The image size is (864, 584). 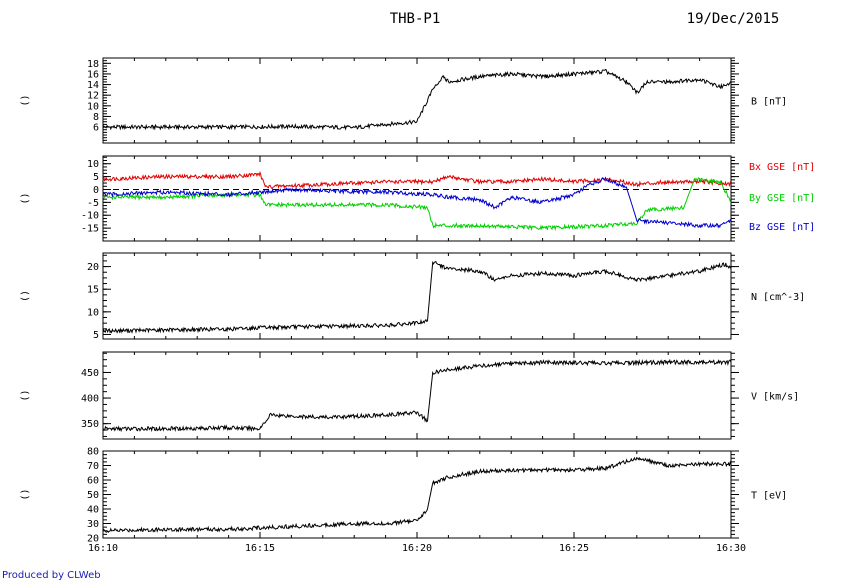 What do you see at coordinates (93, 290) in the screenshot?
I see `y-tick-label: 15` at bounding box center [93, 290].